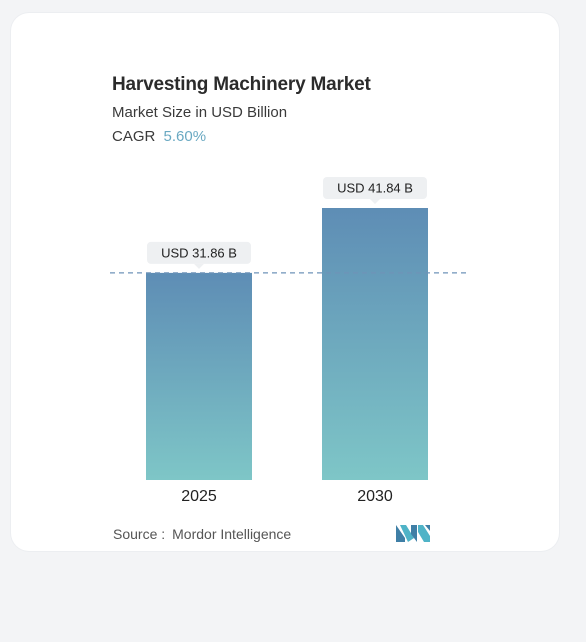  I want to click on value-label-text: USD 31.86 B, so click(199, 252).